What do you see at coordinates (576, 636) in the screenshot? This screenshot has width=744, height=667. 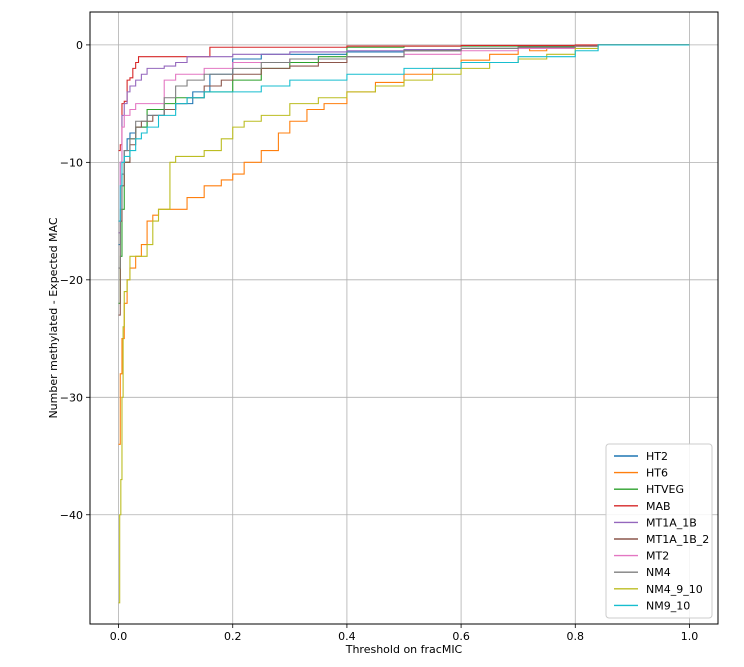 I see `x-tick-label: 0.8` at bounding box center [576, 636].